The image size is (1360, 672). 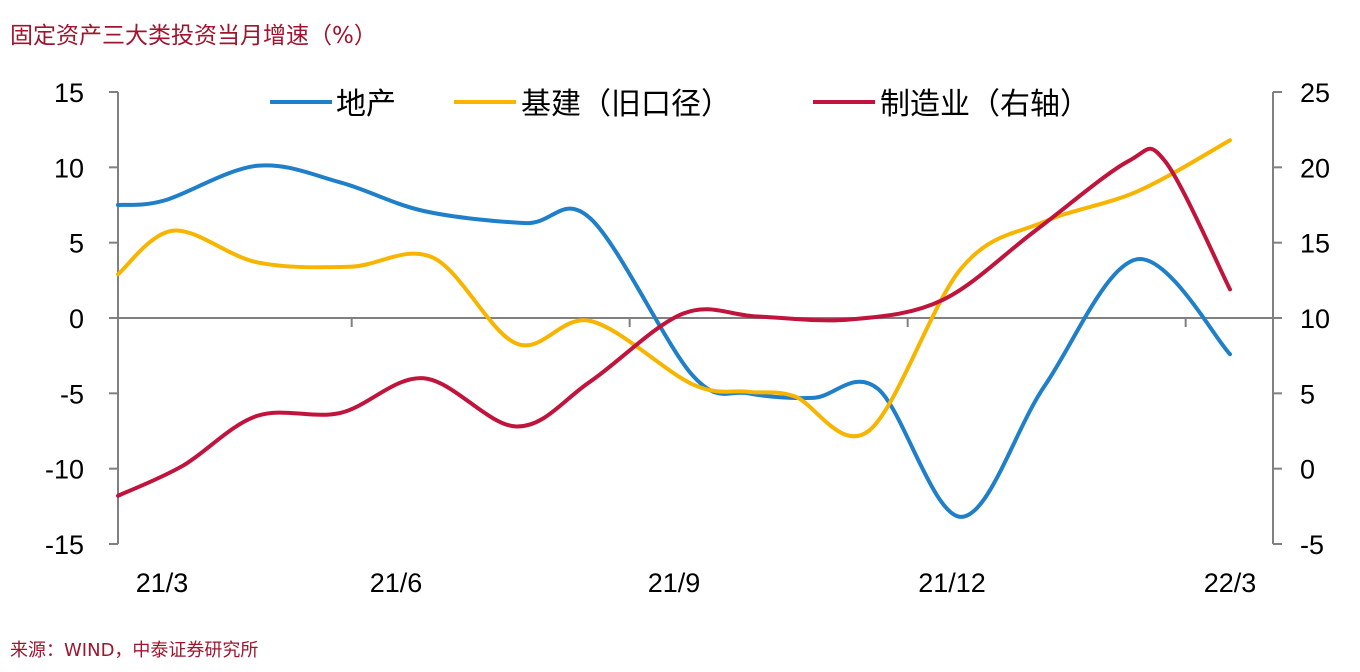 I want to click on legend-manufacturing: 制造业（右轴）, so click(x=951, y=104).